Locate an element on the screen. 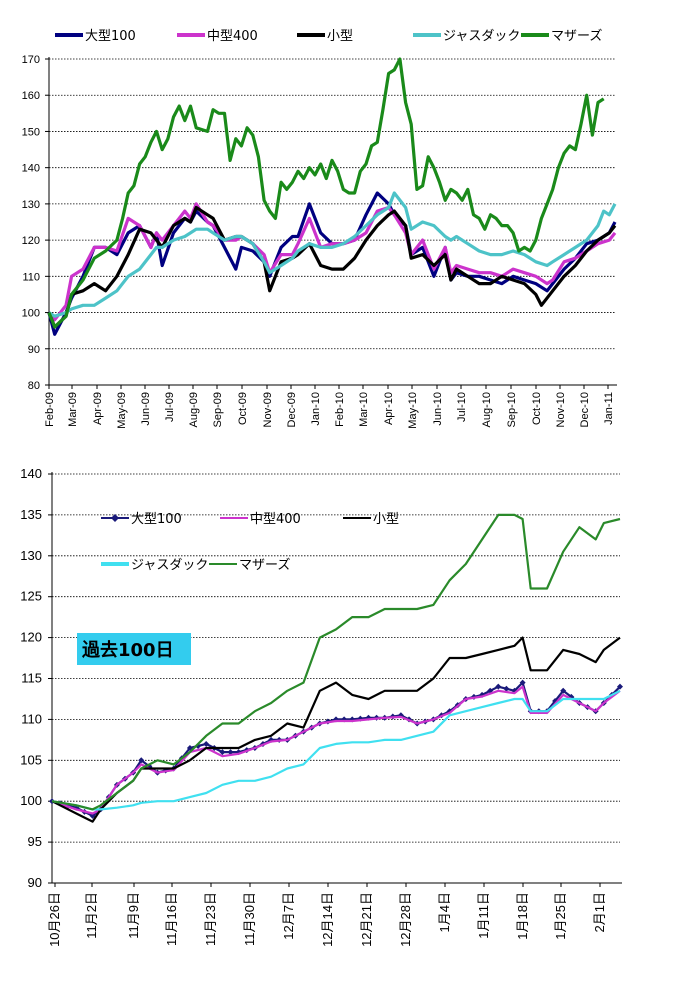 The width and height of the screenshot is (675, 981). x-tick-label: Dec-09 is located at coordinates (292, 409).